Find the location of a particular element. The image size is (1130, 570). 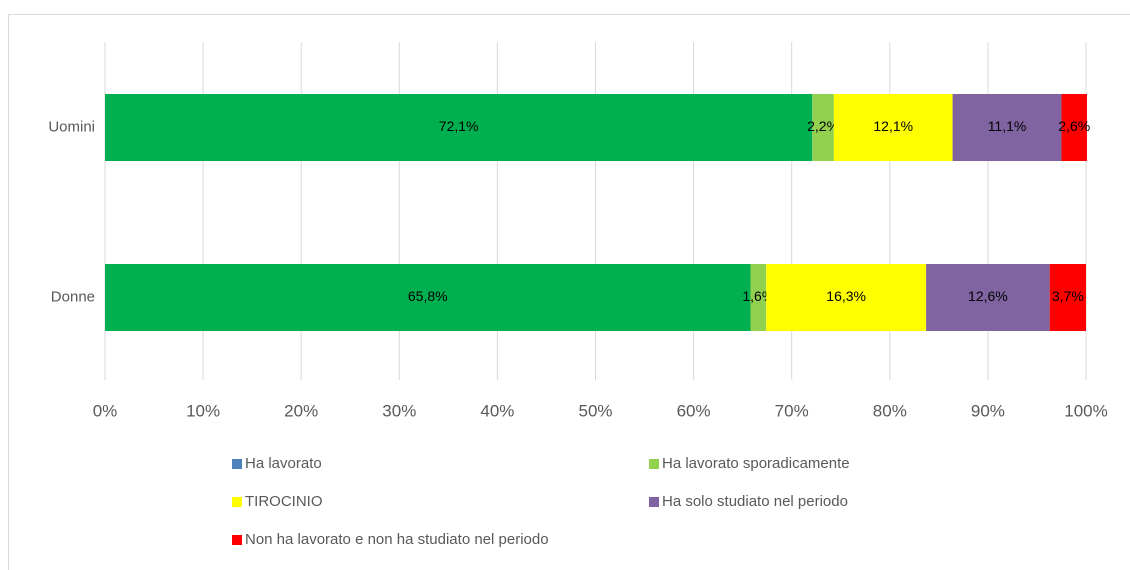

legend-label: Ha solo studiato nel periodo is located at coordinates (755, 501).